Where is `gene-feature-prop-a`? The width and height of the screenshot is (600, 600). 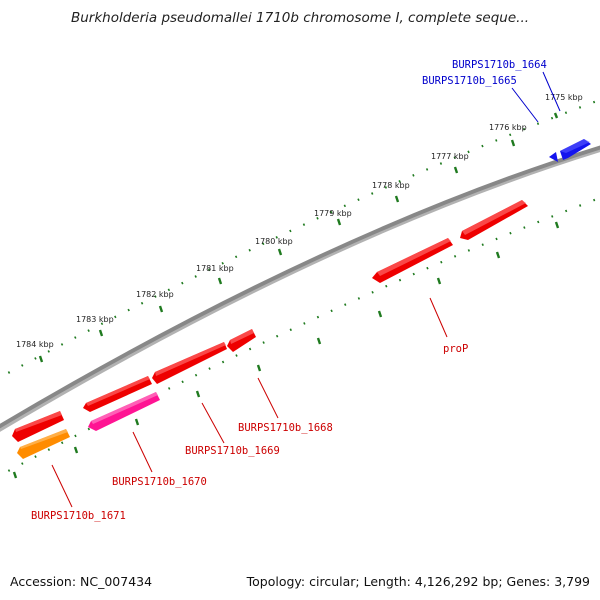 gene-feature-prop-a is located at coordinates (494, 220).